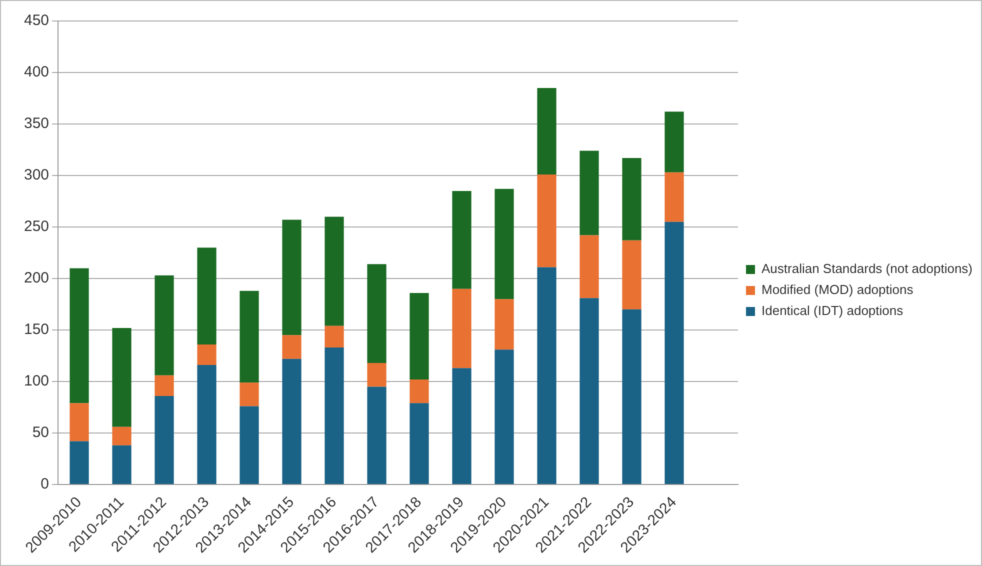  I want to click on y-tick-label: 250, so click(37, 227).